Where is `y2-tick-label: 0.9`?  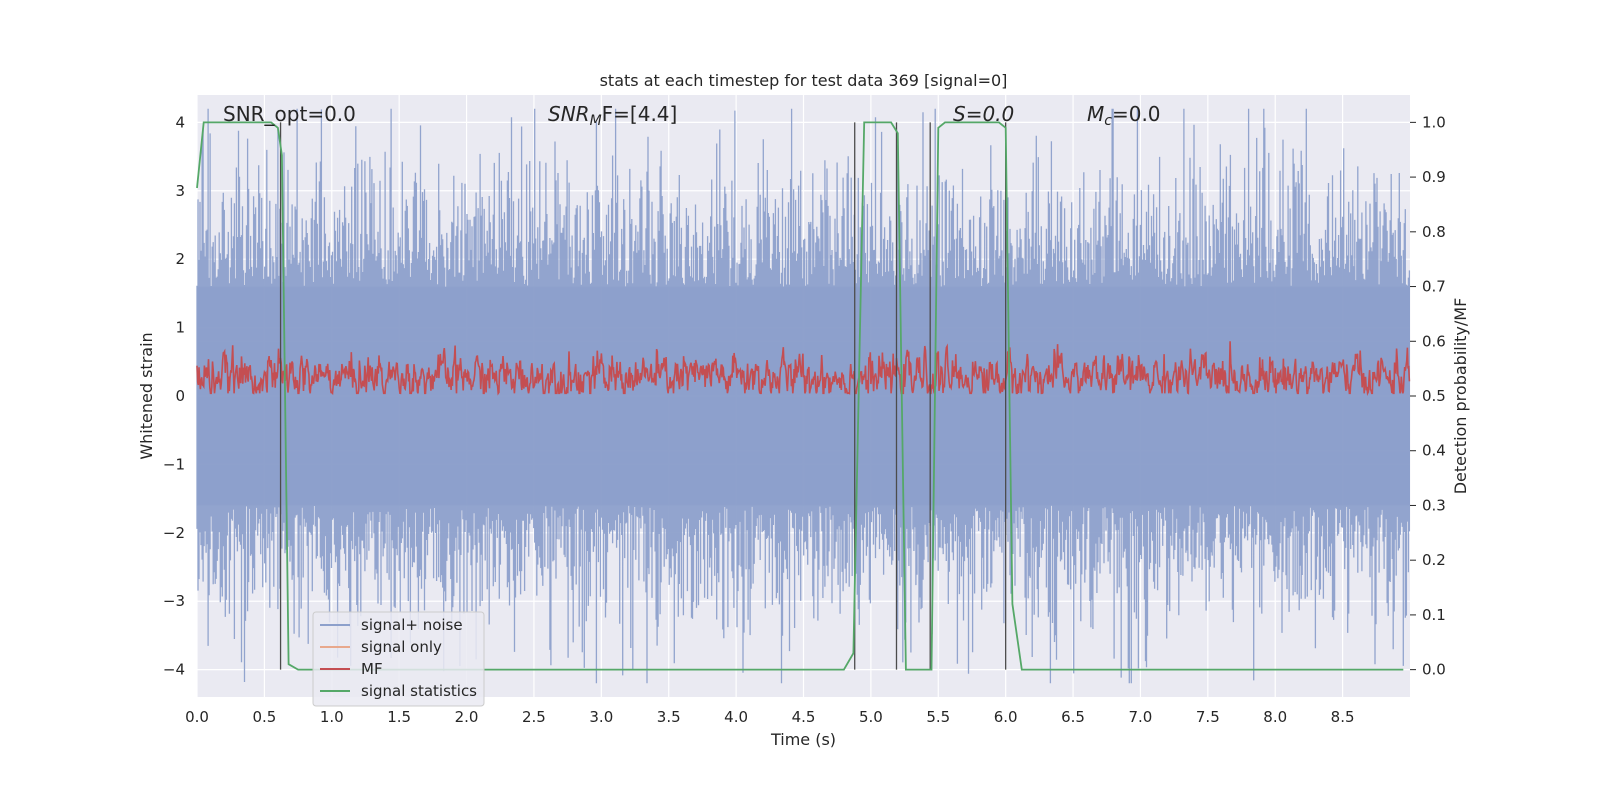
y2-tick-label: 0.9 is located at coordinates (1434, 177).